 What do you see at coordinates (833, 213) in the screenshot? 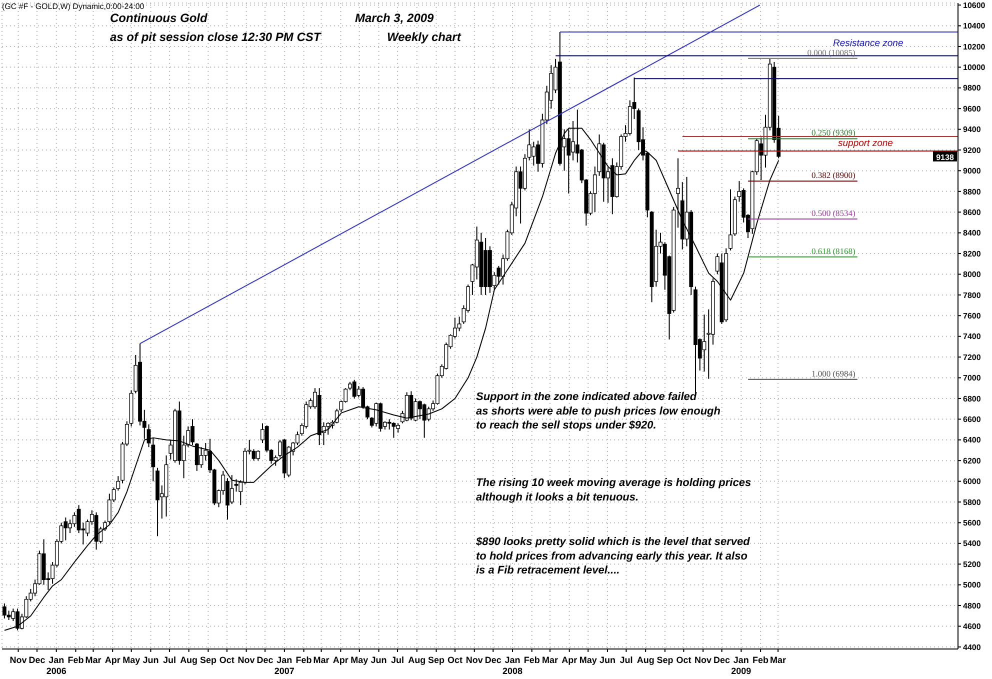
I see `series-label: 0.500 (8534)` at bounding box center [833, 213].